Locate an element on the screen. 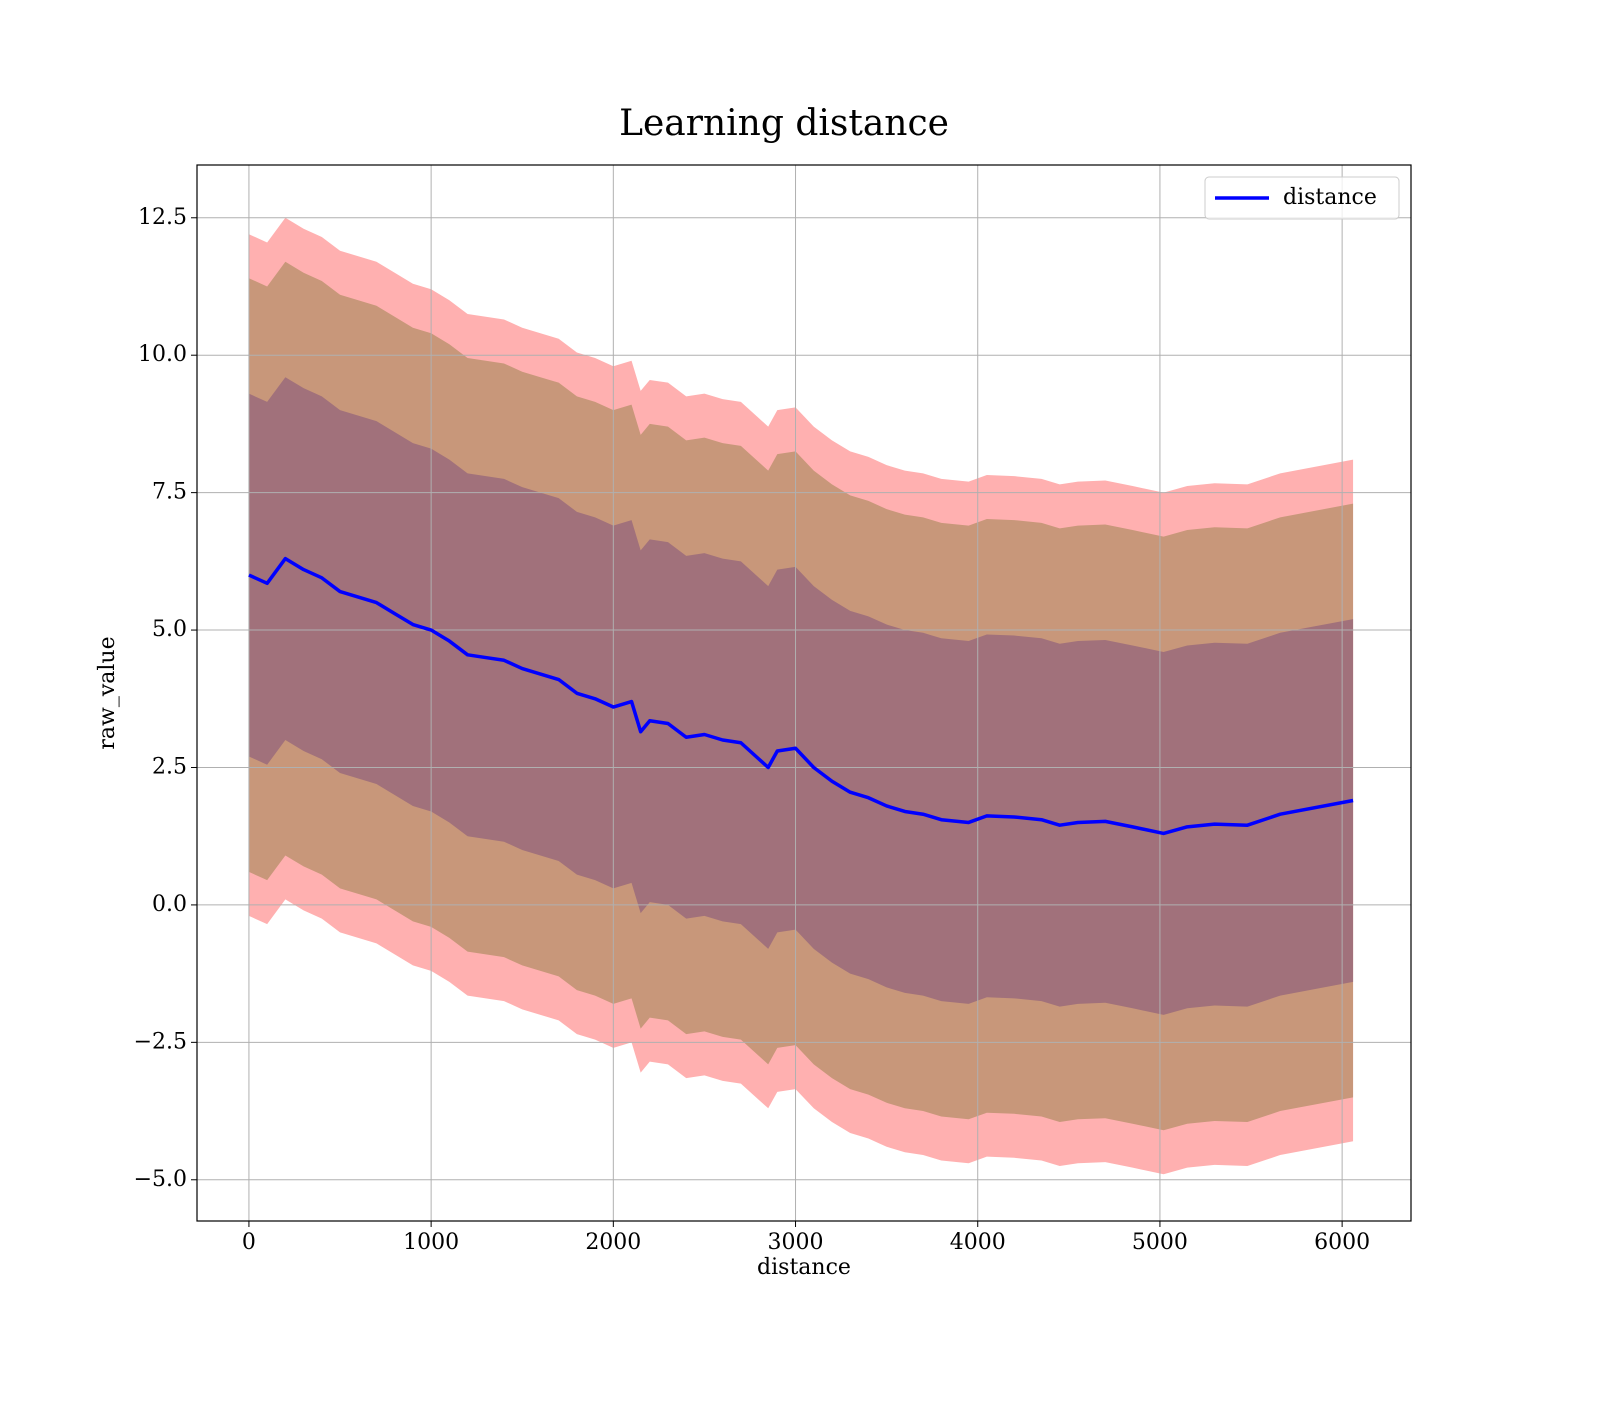 The height and width of the screenshot is (1404, 1600). x-tick-label: 0 is located at coordinates (249, 1242).